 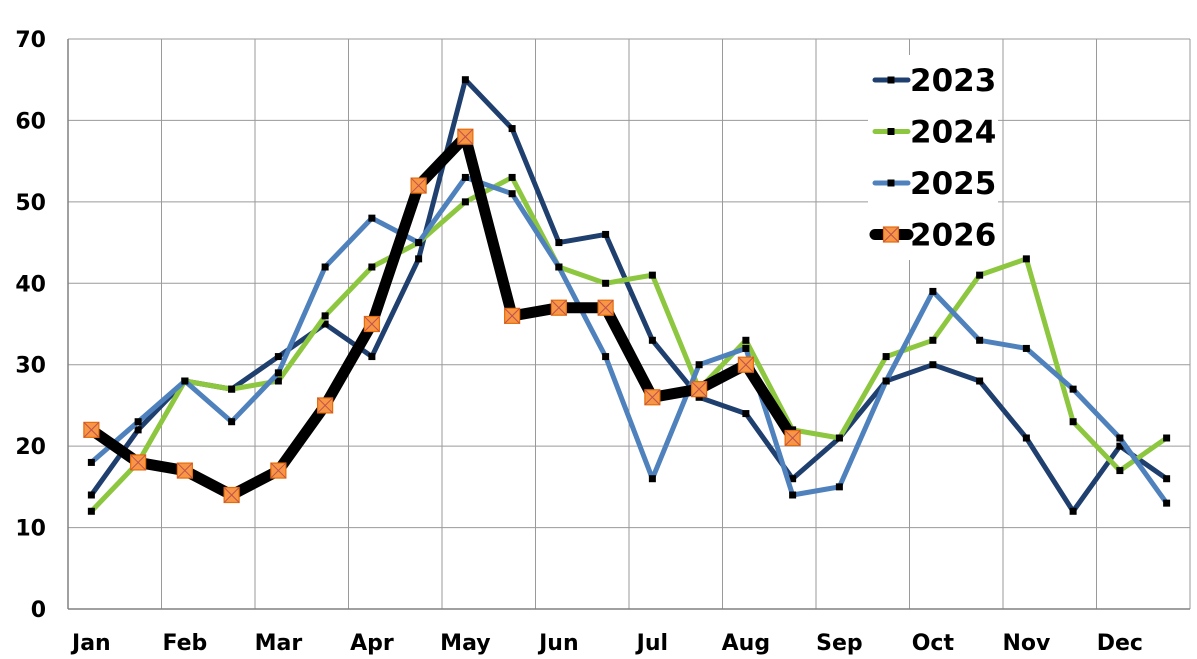 What do you see at coordinates (606, 643) in the screenshot?
I see `x-axis-ticks: Jan Feb Mar Apr May Jun Jul Aug Sep Oct Nov Dec` at bounding box center [606, 643].